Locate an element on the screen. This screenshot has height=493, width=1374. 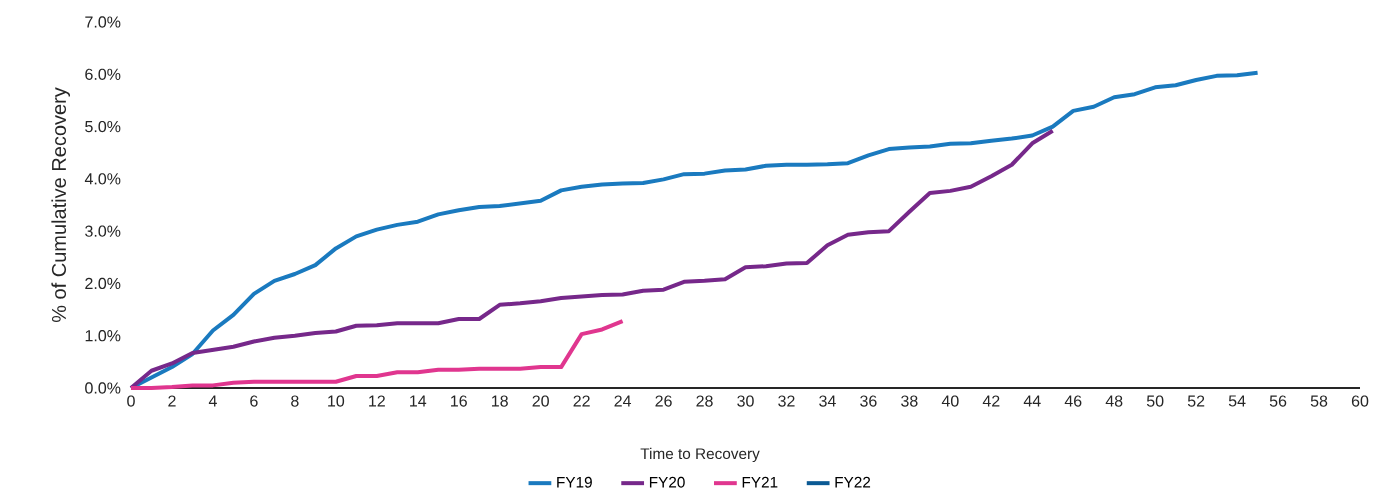
y-tick-label: 0.0% is located at coordinates (103, 388).